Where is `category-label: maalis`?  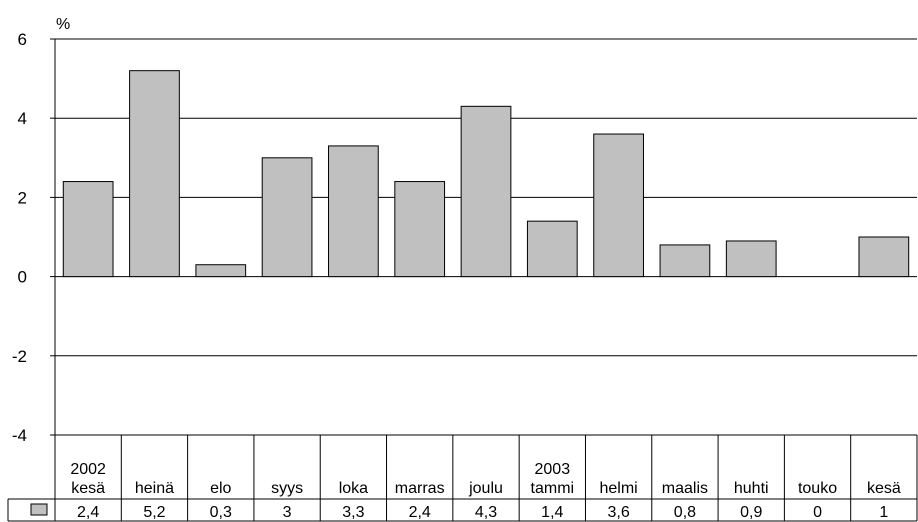
category-label: maalis is located at coordinates (685, 488).